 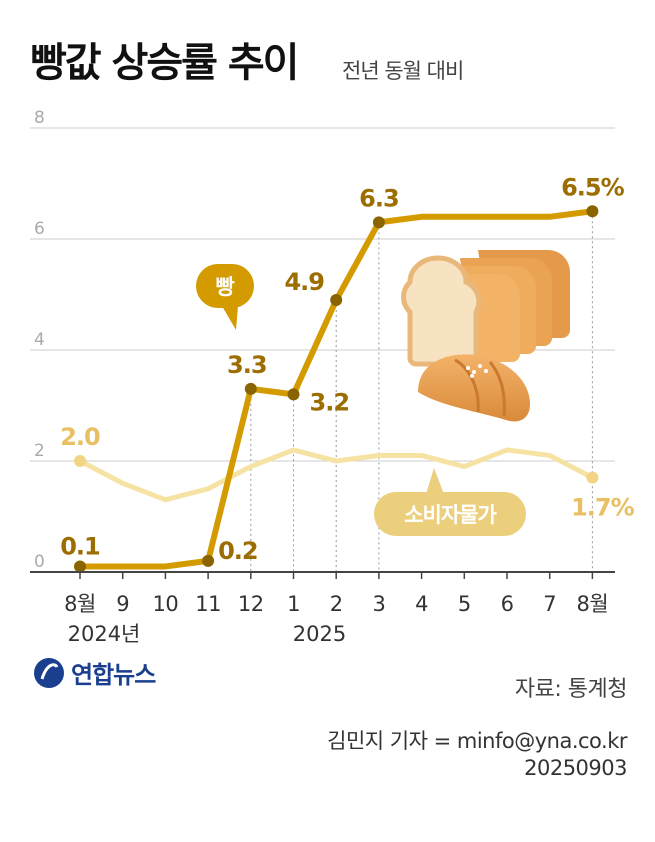 I want to click on x-tick-label-3: 11, so click(x=208, y=604).